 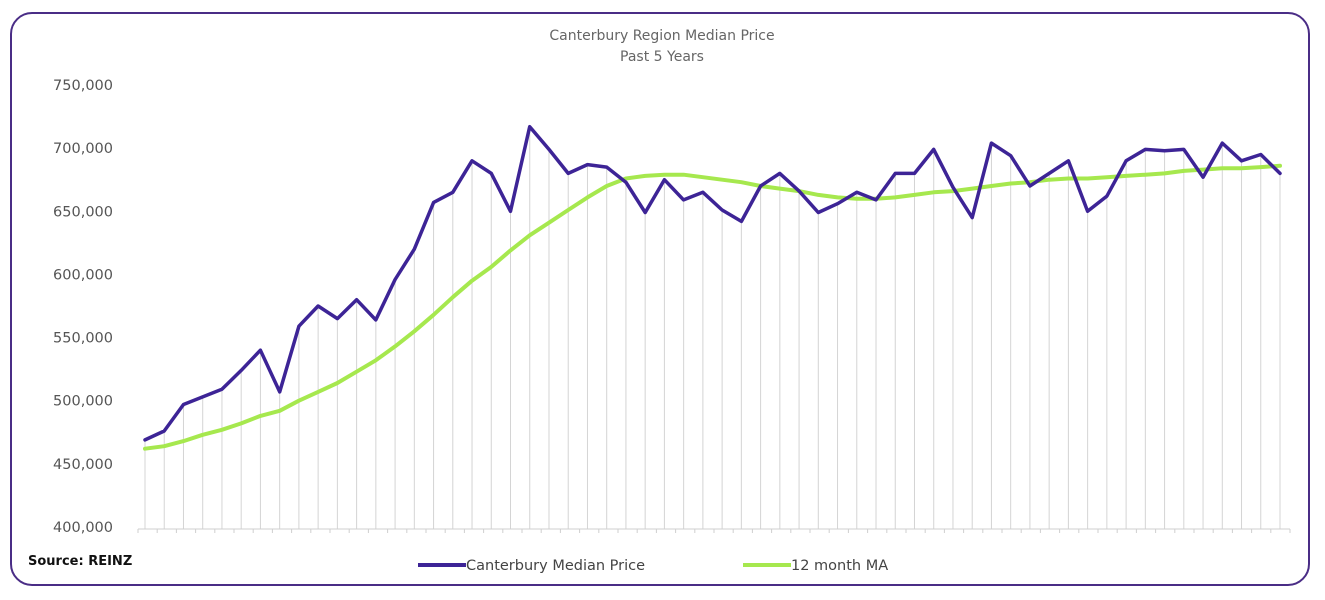 I want to click on x-axis-ticks, so click(x=714, y=531).